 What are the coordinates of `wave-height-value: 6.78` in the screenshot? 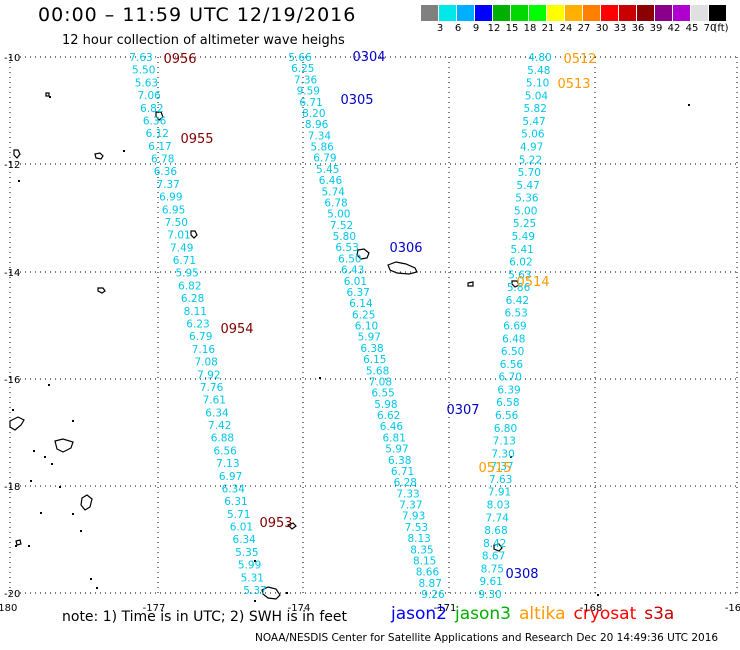 It's located at (162, 160).